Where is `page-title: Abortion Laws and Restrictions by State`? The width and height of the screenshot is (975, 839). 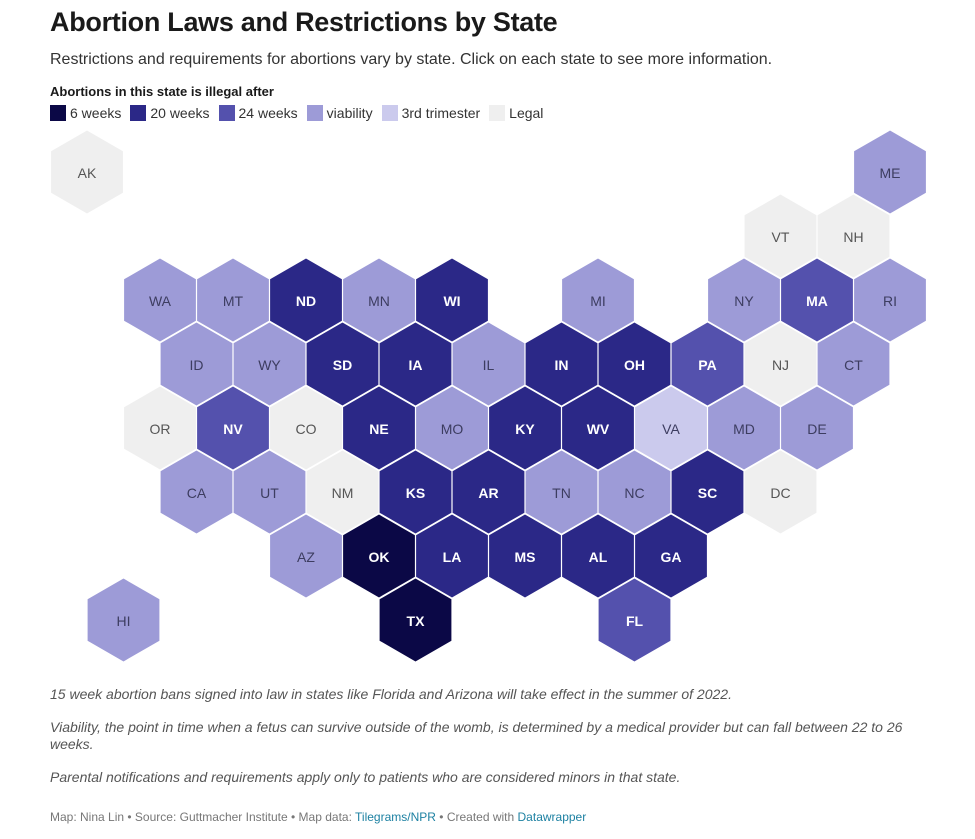
page-title: Abortion Laws and Restrictions by State is located at coordinates (304, 22).